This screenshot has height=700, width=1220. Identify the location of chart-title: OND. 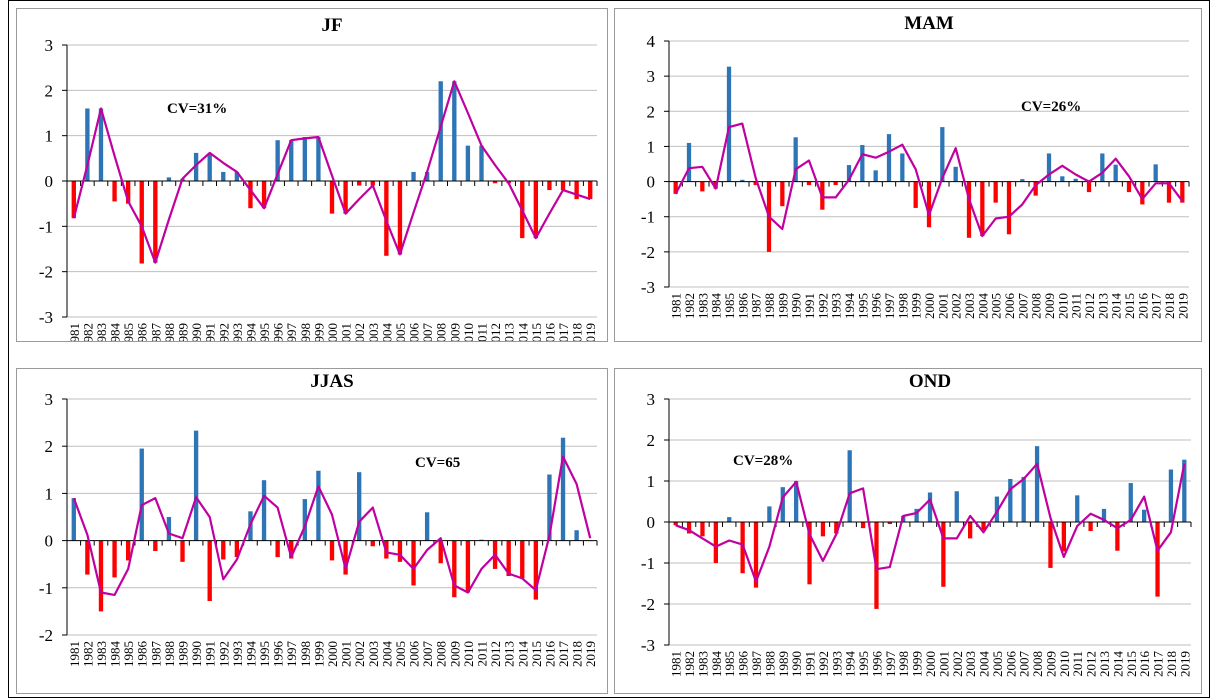
(930, 381).